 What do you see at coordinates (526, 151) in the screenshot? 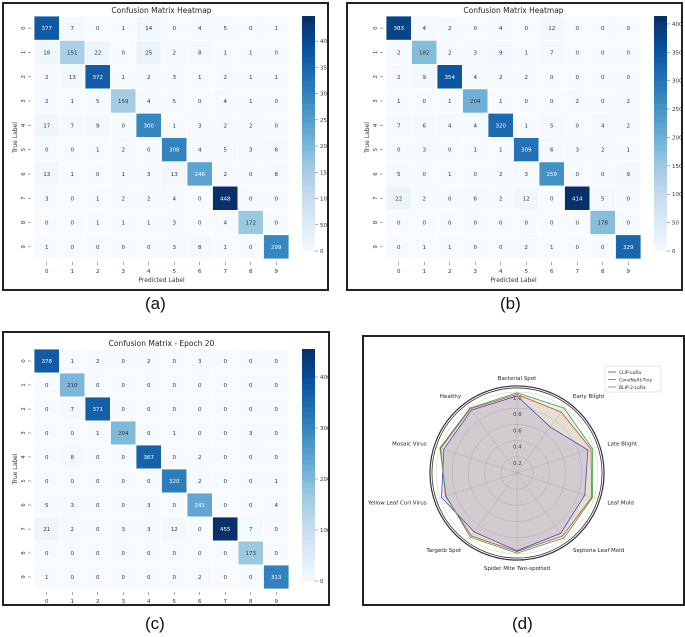
I see `cell-value: 309` at bounding box center [526, 151].